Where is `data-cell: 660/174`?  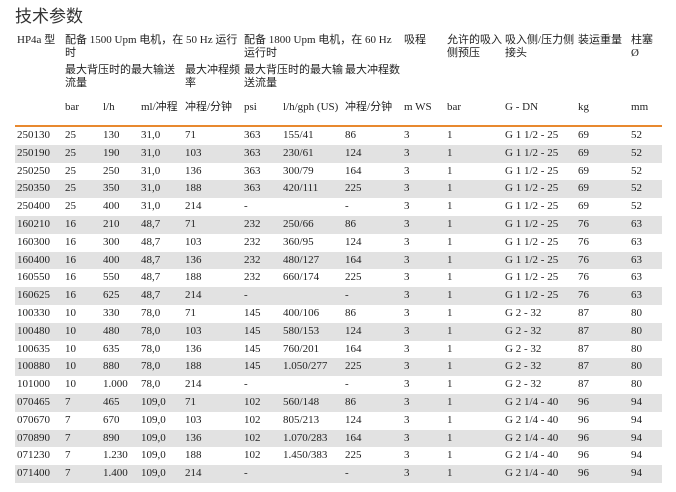 data-cell: 660/174 is located at coordinates (301, 277).